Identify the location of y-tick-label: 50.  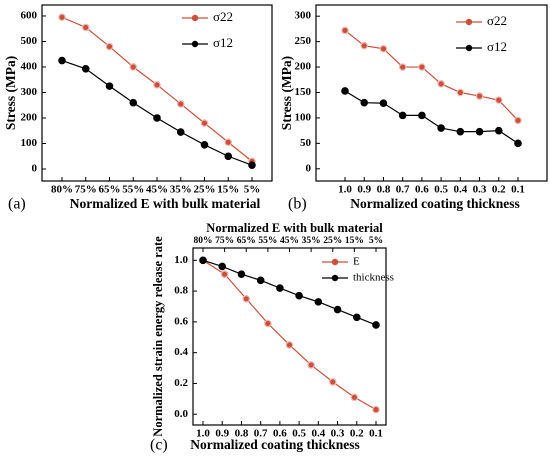
(306, 143).